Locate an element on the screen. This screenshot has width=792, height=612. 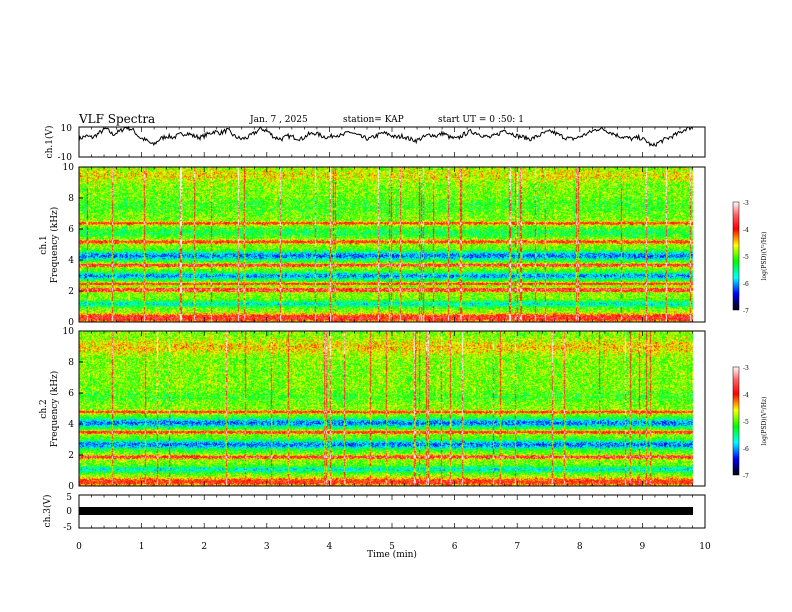
ch1-waveform-line is located at coordinates (386, 136).